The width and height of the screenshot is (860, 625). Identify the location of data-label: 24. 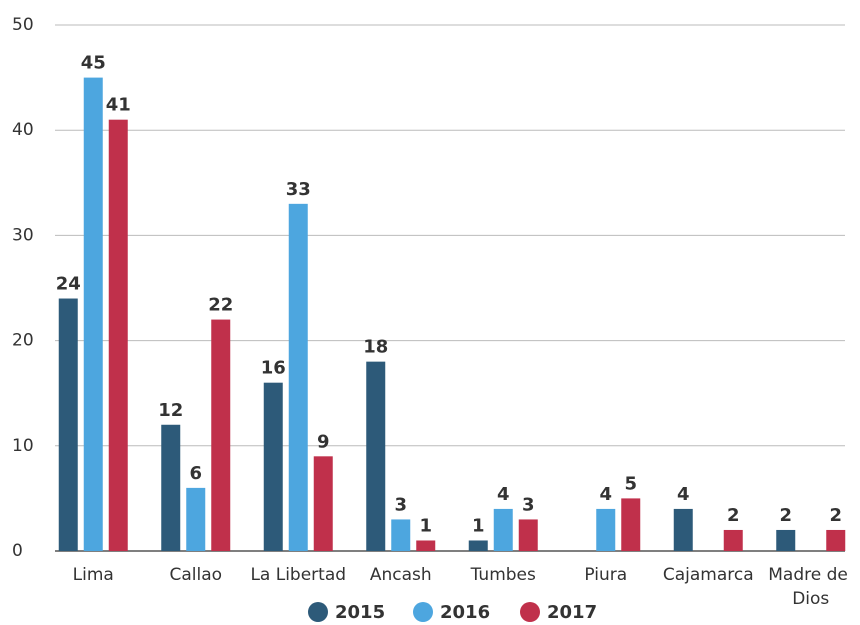
(68, 284).